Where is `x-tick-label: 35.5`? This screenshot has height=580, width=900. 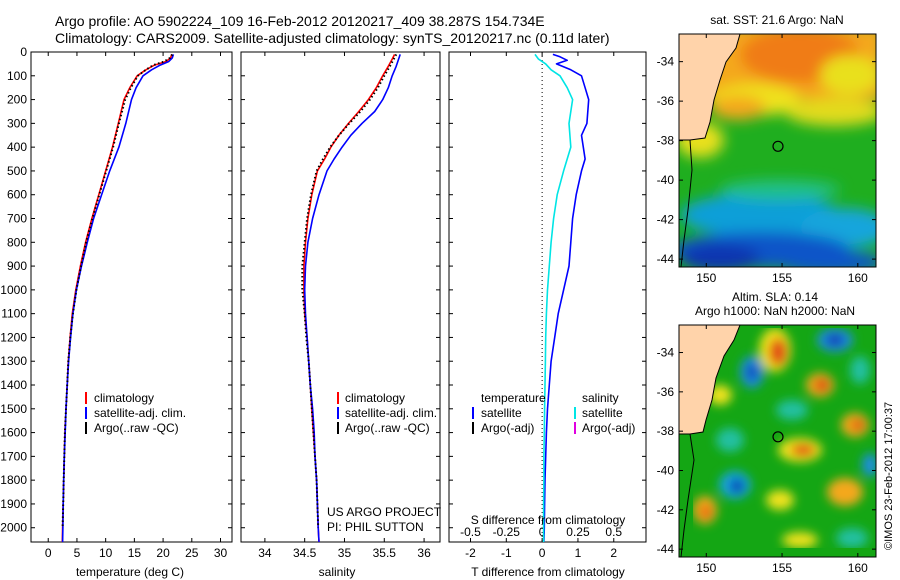 x-tick-label: 35.5 is located at coordinates (385, 553).